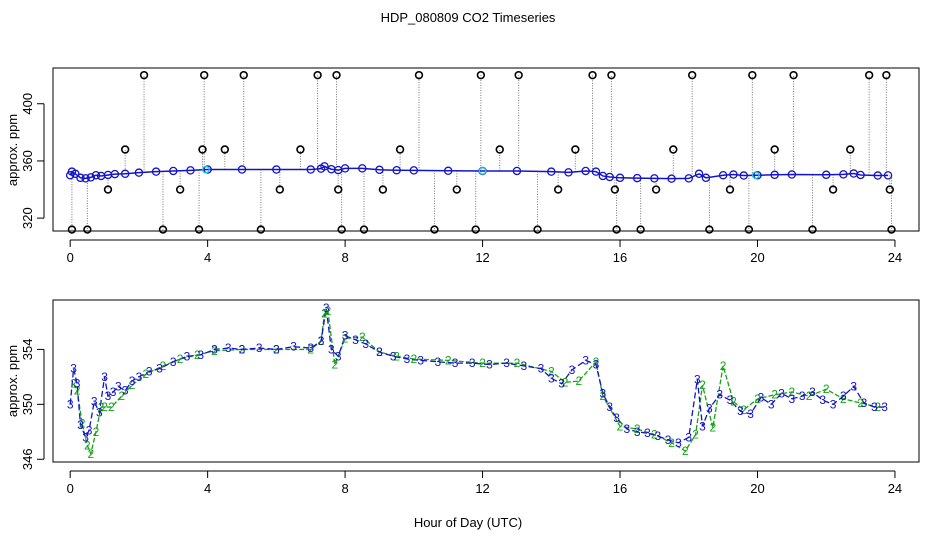 The image size is (936, 540). I want to click on bottom-x-tick-label: 12, so click(482, 488).